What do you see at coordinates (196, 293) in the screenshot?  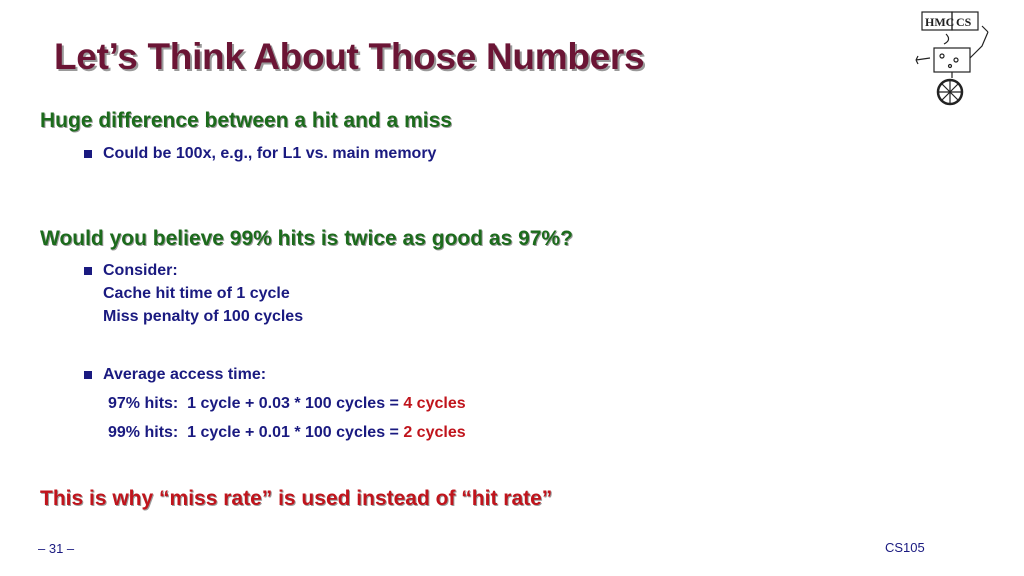 I see `consider-line: Cache hit time of 1 cycle` at bounding box center [196, 293].